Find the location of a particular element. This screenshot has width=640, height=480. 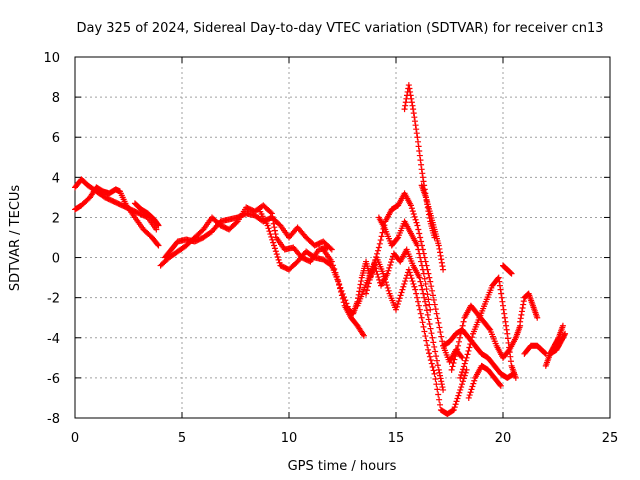

x-tick-label: 20 is located at coordinates (503, 438).